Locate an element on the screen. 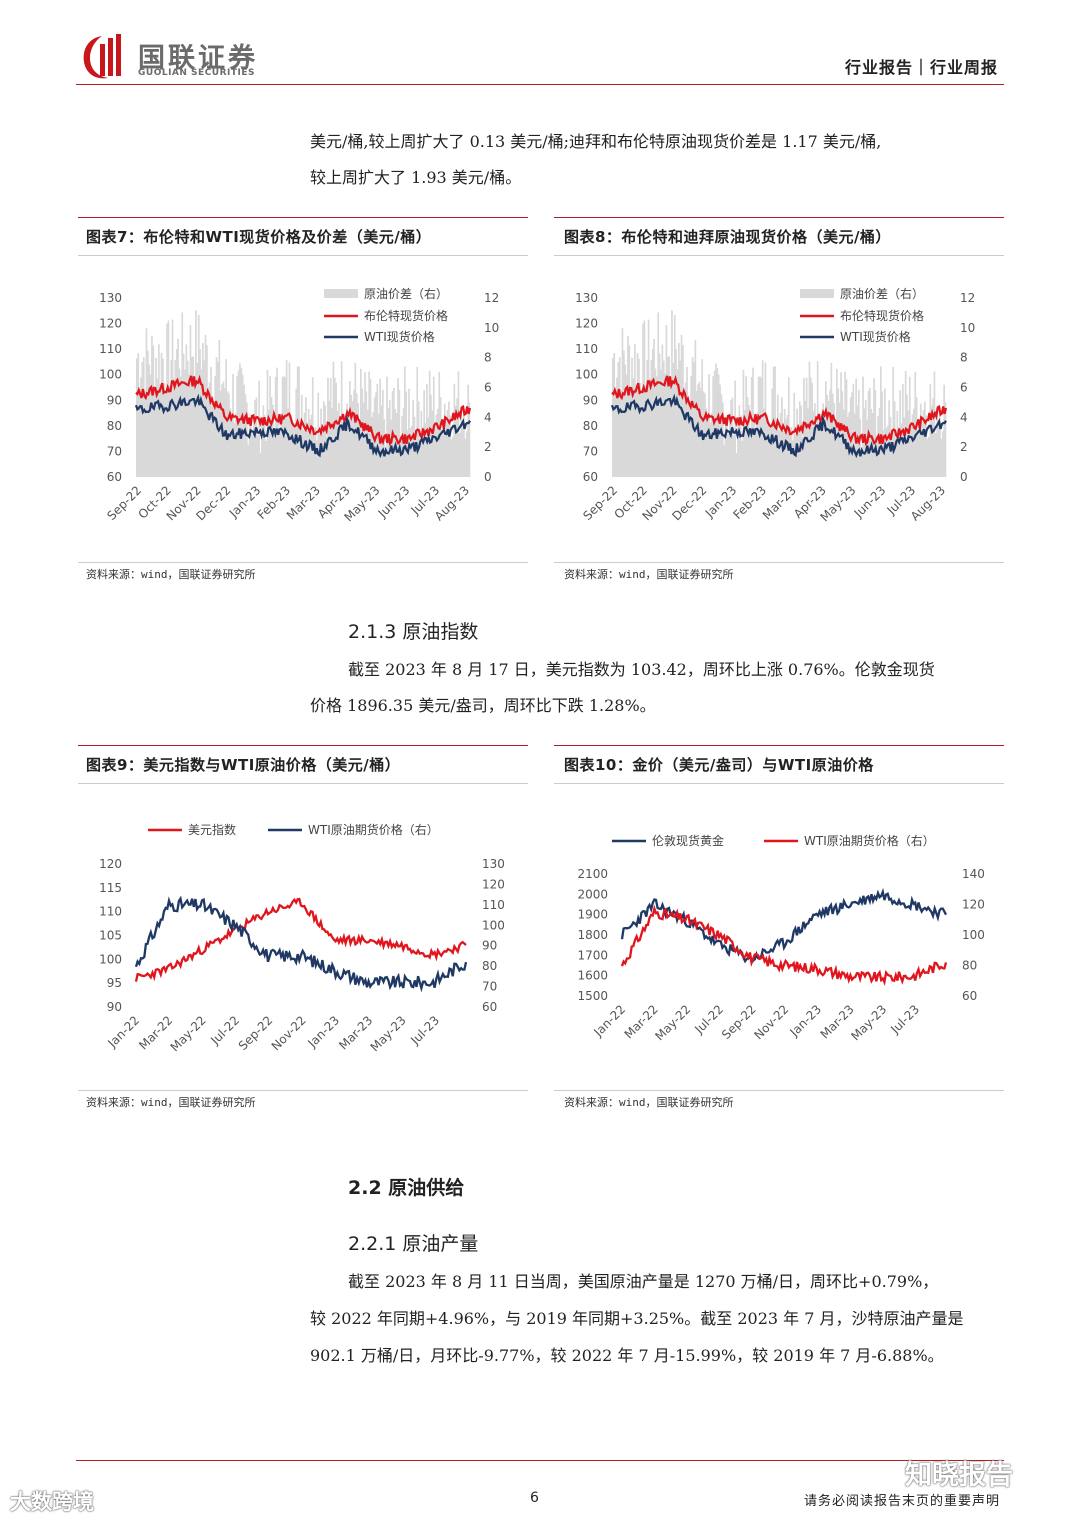  fig9-source: 资料来源：wind，国联证券研究所 is located at coordinates (171, 1102).